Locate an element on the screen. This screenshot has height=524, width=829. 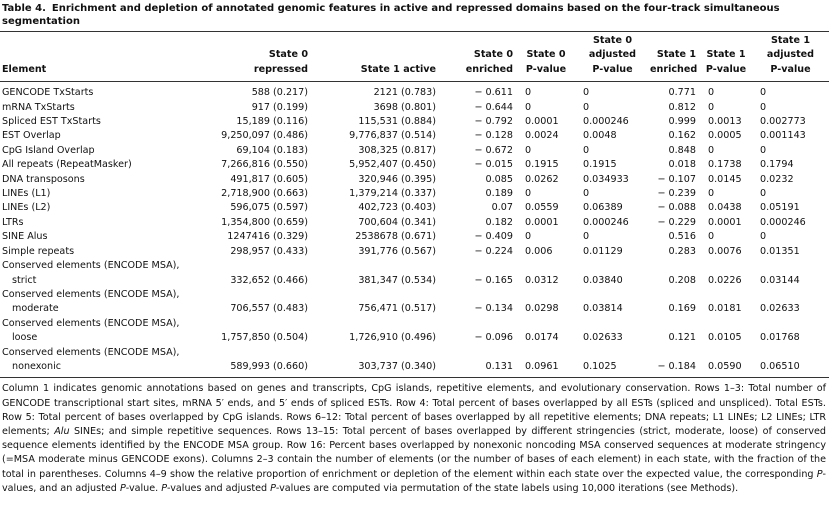
footnote-text: -values, and an adjusted is located at coordinates (414, 481).